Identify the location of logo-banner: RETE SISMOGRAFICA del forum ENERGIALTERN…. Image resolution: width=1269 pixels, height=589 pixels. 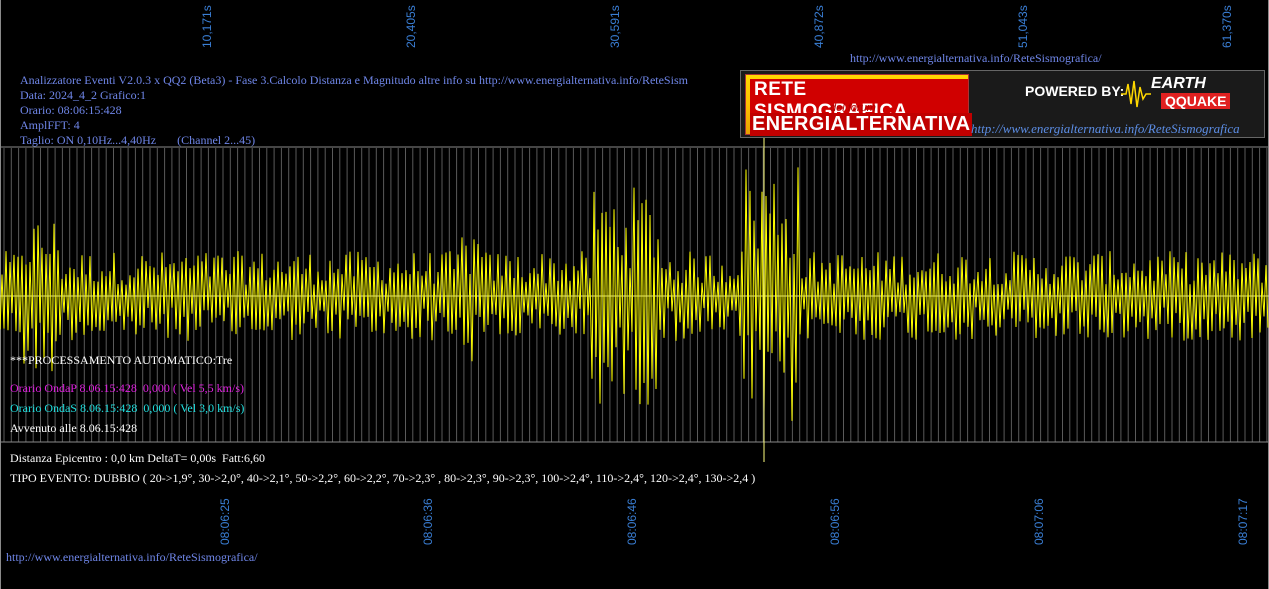
(859, 105).